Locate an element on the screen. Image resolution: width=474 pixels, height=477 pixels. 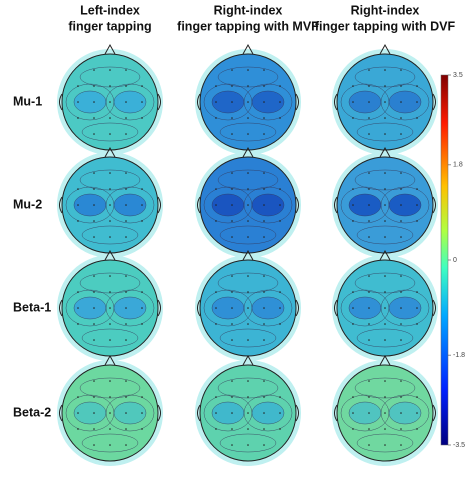
row-label: Beta-2 is located at coordinates (32, 412).